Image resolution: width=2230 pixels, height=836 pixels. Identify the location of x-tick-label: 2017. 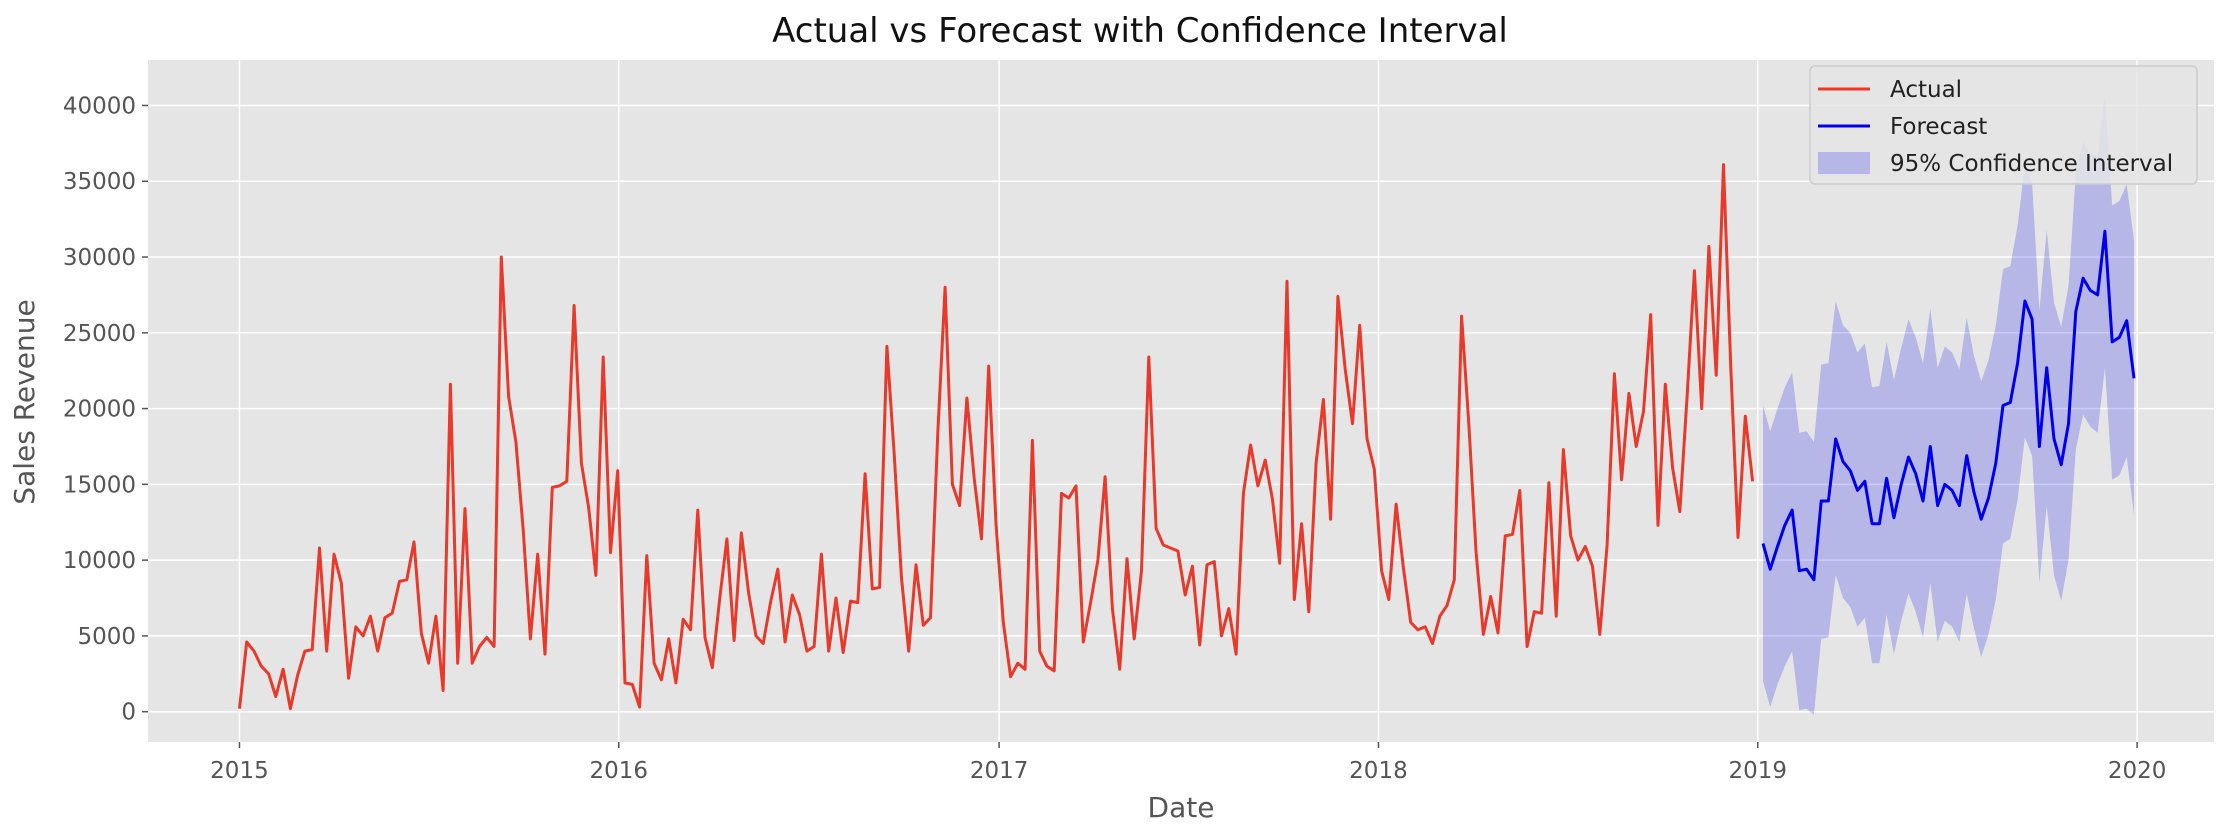
(999, 771).